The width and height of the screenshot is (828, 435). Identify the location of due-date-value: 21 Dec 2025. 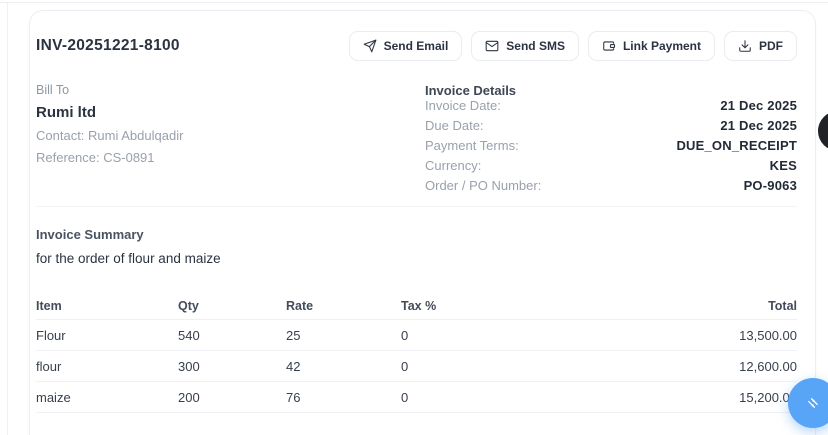
(758, 125).